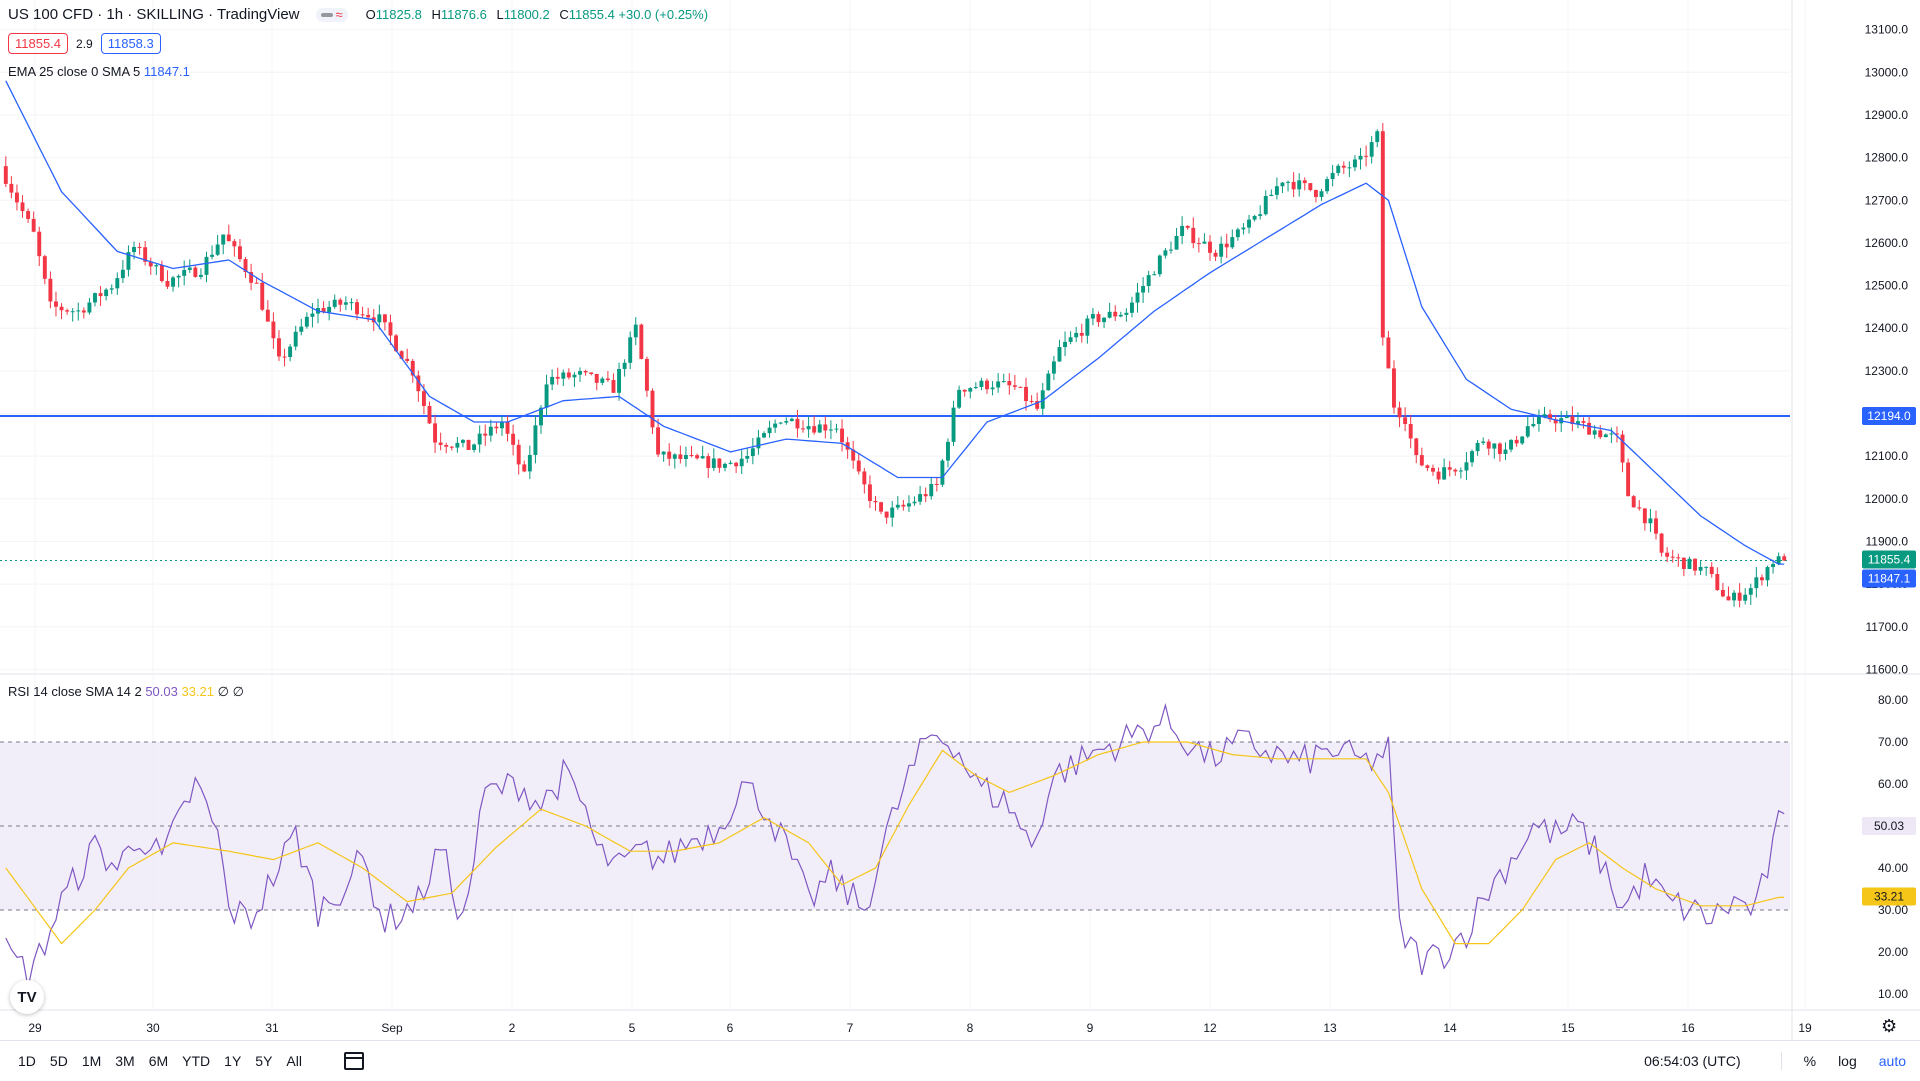 This screenshot has width=1920, height=1081. I want to click on gear-icon: ⚙, so click(1889, 1026).